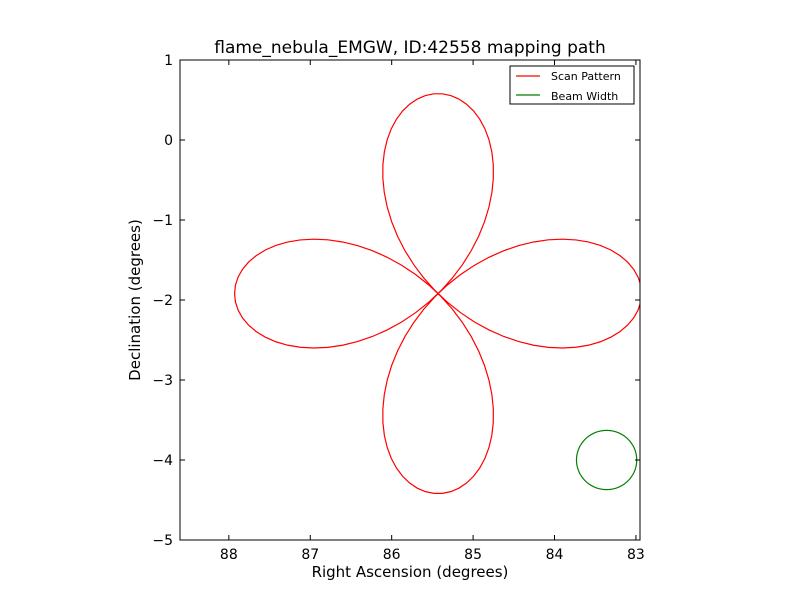 The image size is (800, 600). I want to click on y-tick-label: −1, so click(162, 221).